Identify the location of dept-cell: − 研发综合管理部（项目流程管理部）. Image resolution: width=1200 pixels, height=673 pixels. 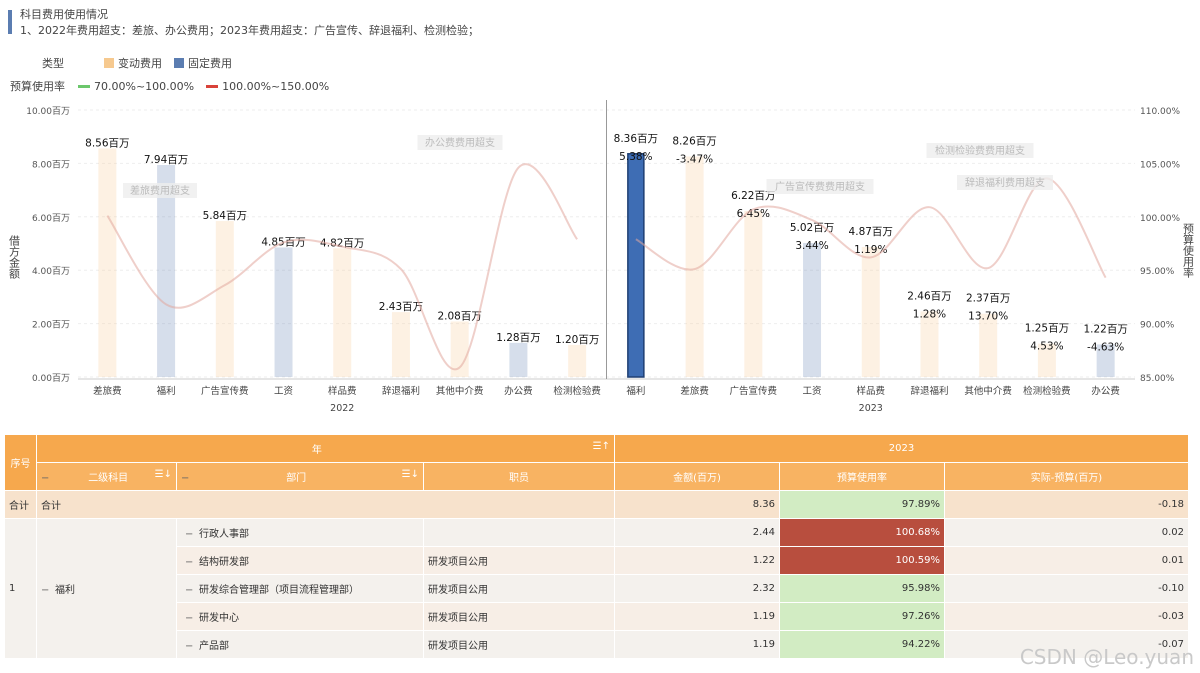
(300, 588).